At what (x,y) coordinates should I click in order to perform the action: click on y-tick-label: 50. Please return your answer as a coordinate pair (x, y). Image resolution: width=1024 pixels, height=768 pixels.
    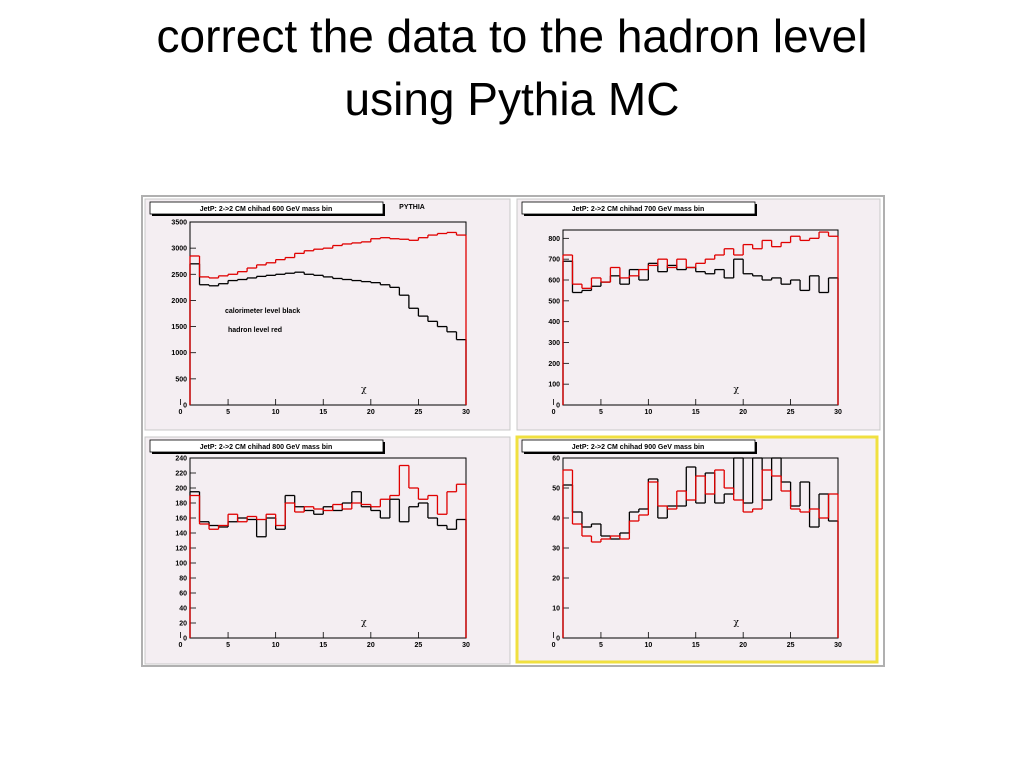
    Looking at the image, I should click on (556, 489).